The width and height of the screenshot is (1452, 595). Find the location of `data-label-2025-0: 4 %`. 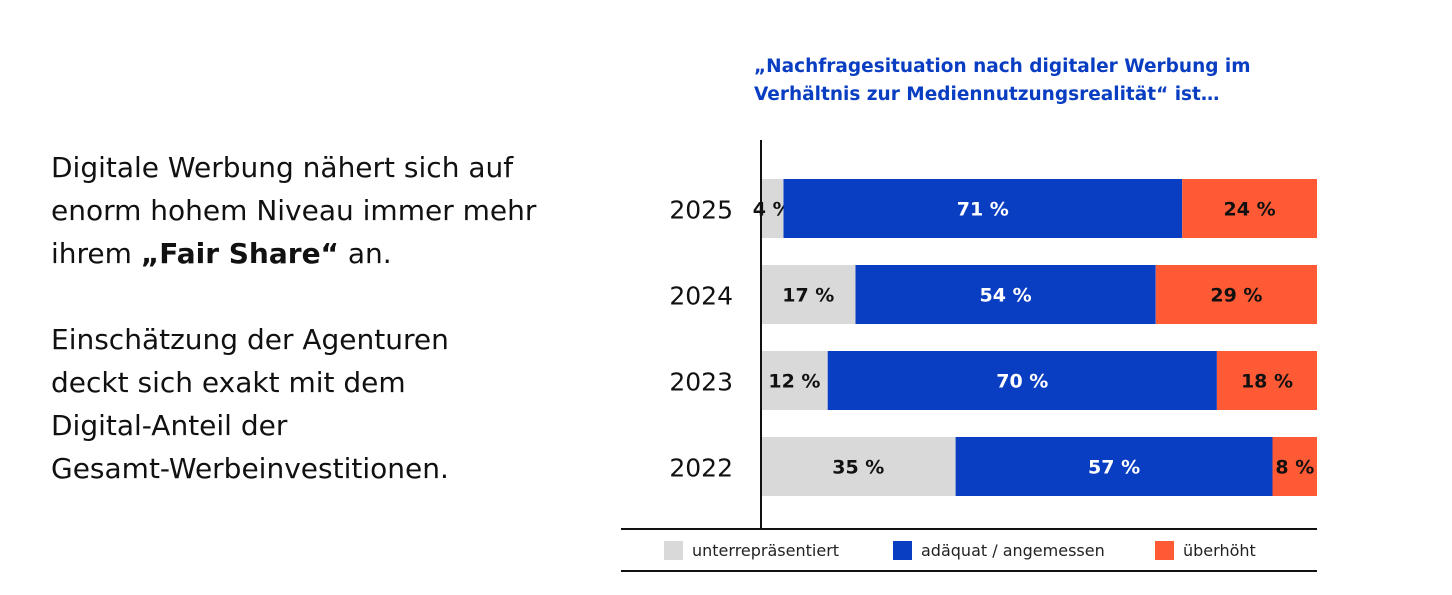

data-label-2025-0: 4 % is located at coordinates (772, 210).